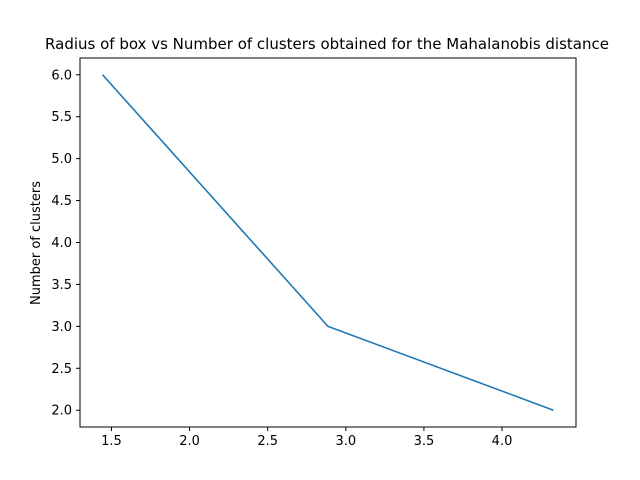 The image size is (640, 480). Describe the element at coordinates (61, 327) in the screenshot. I see `y-tick-label: 3.0` at that location.